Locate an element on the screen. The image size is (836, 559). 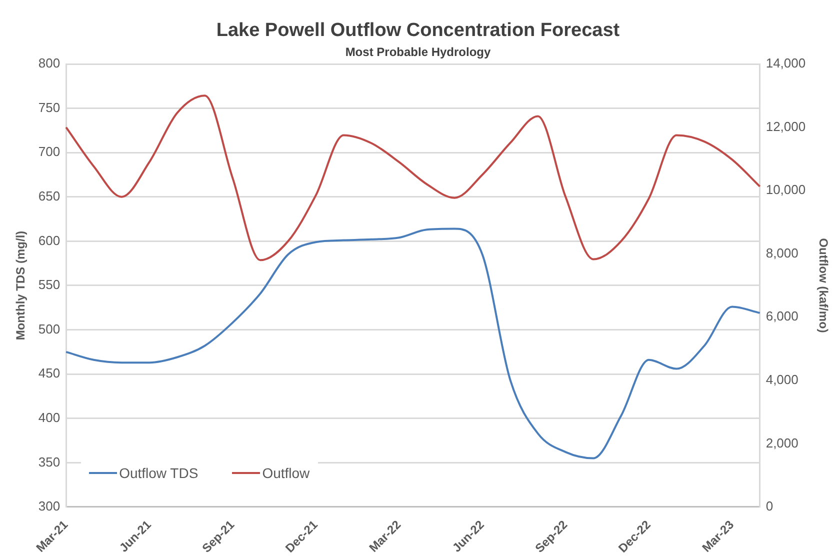
legend-label: Outflow TDS is located at coordinates (158, 472).